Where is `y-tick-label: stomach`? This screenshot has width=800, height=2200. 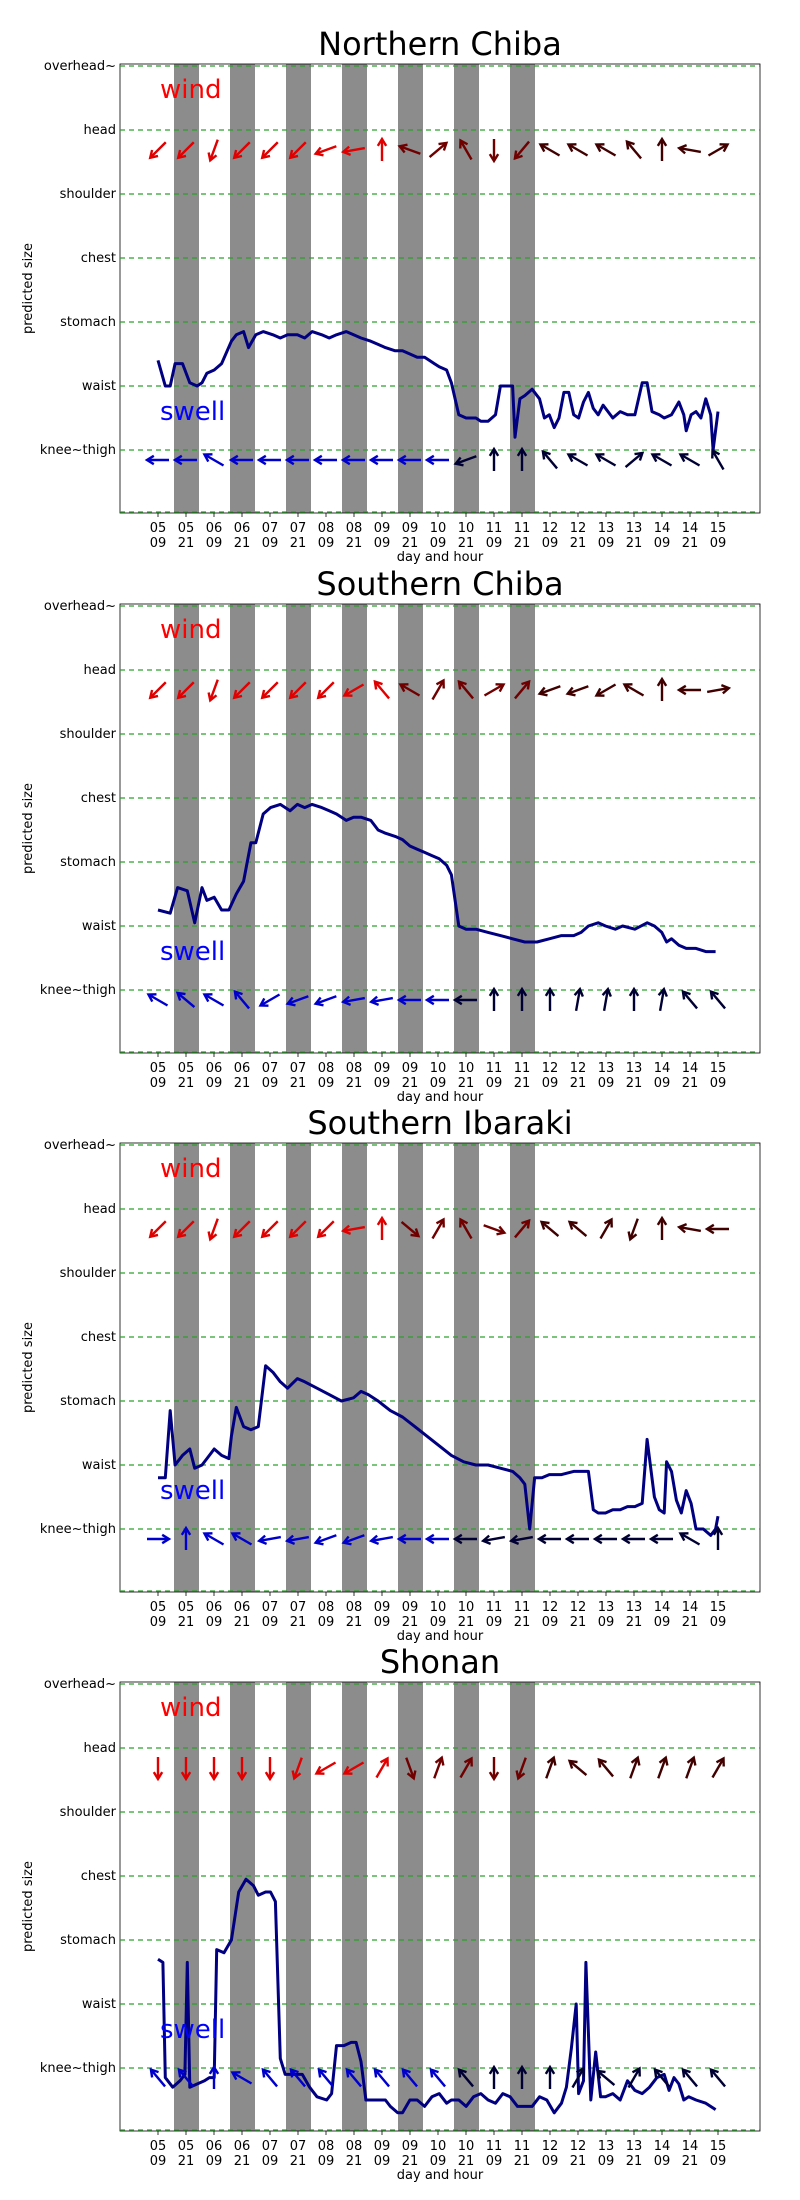 y-tick-label: stomach is located at coordinates (88, 1401).